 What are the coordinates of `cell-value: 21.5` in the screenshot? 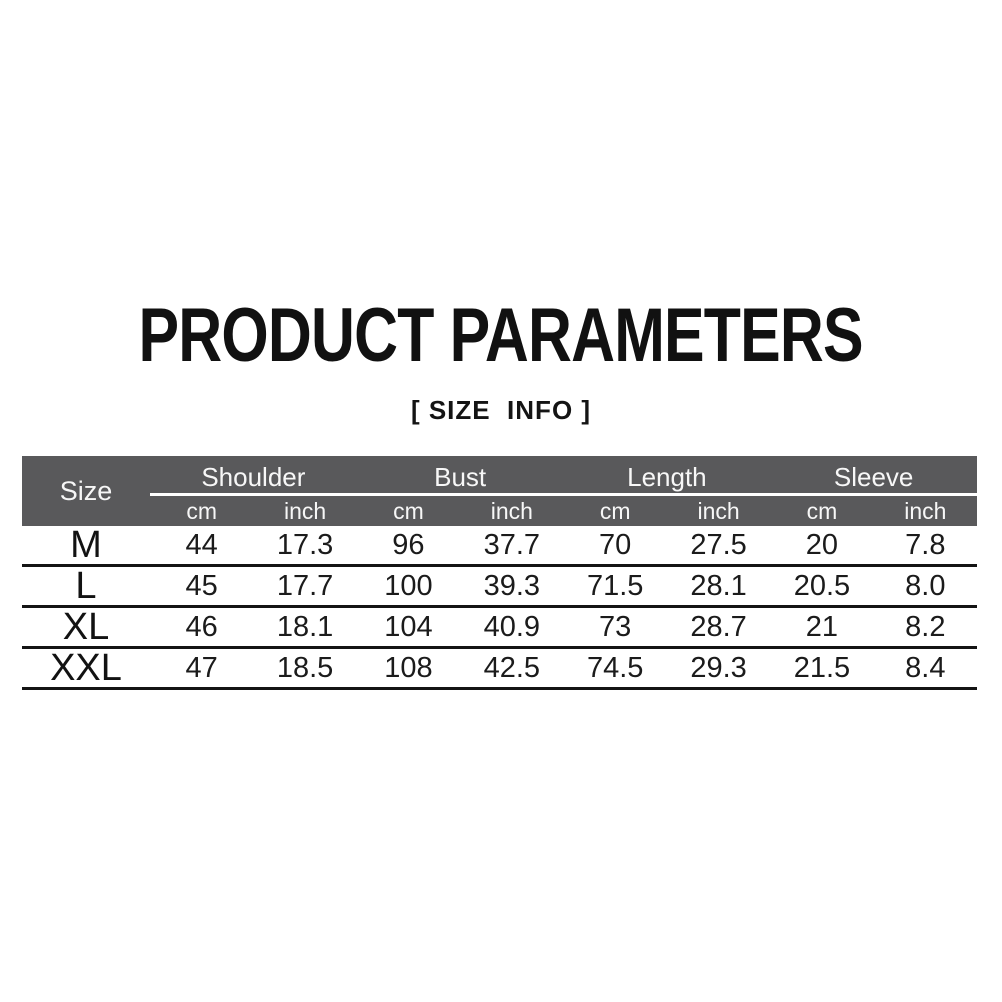 It's located at (822, 667).